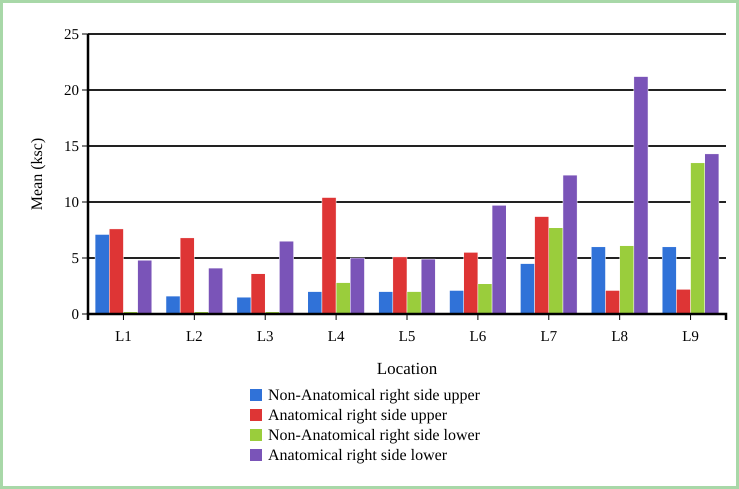  What do you see at coordinates (71, 146) in the screenshot?
I see `y-tick-label: 15` at bounding box center [71, 146].